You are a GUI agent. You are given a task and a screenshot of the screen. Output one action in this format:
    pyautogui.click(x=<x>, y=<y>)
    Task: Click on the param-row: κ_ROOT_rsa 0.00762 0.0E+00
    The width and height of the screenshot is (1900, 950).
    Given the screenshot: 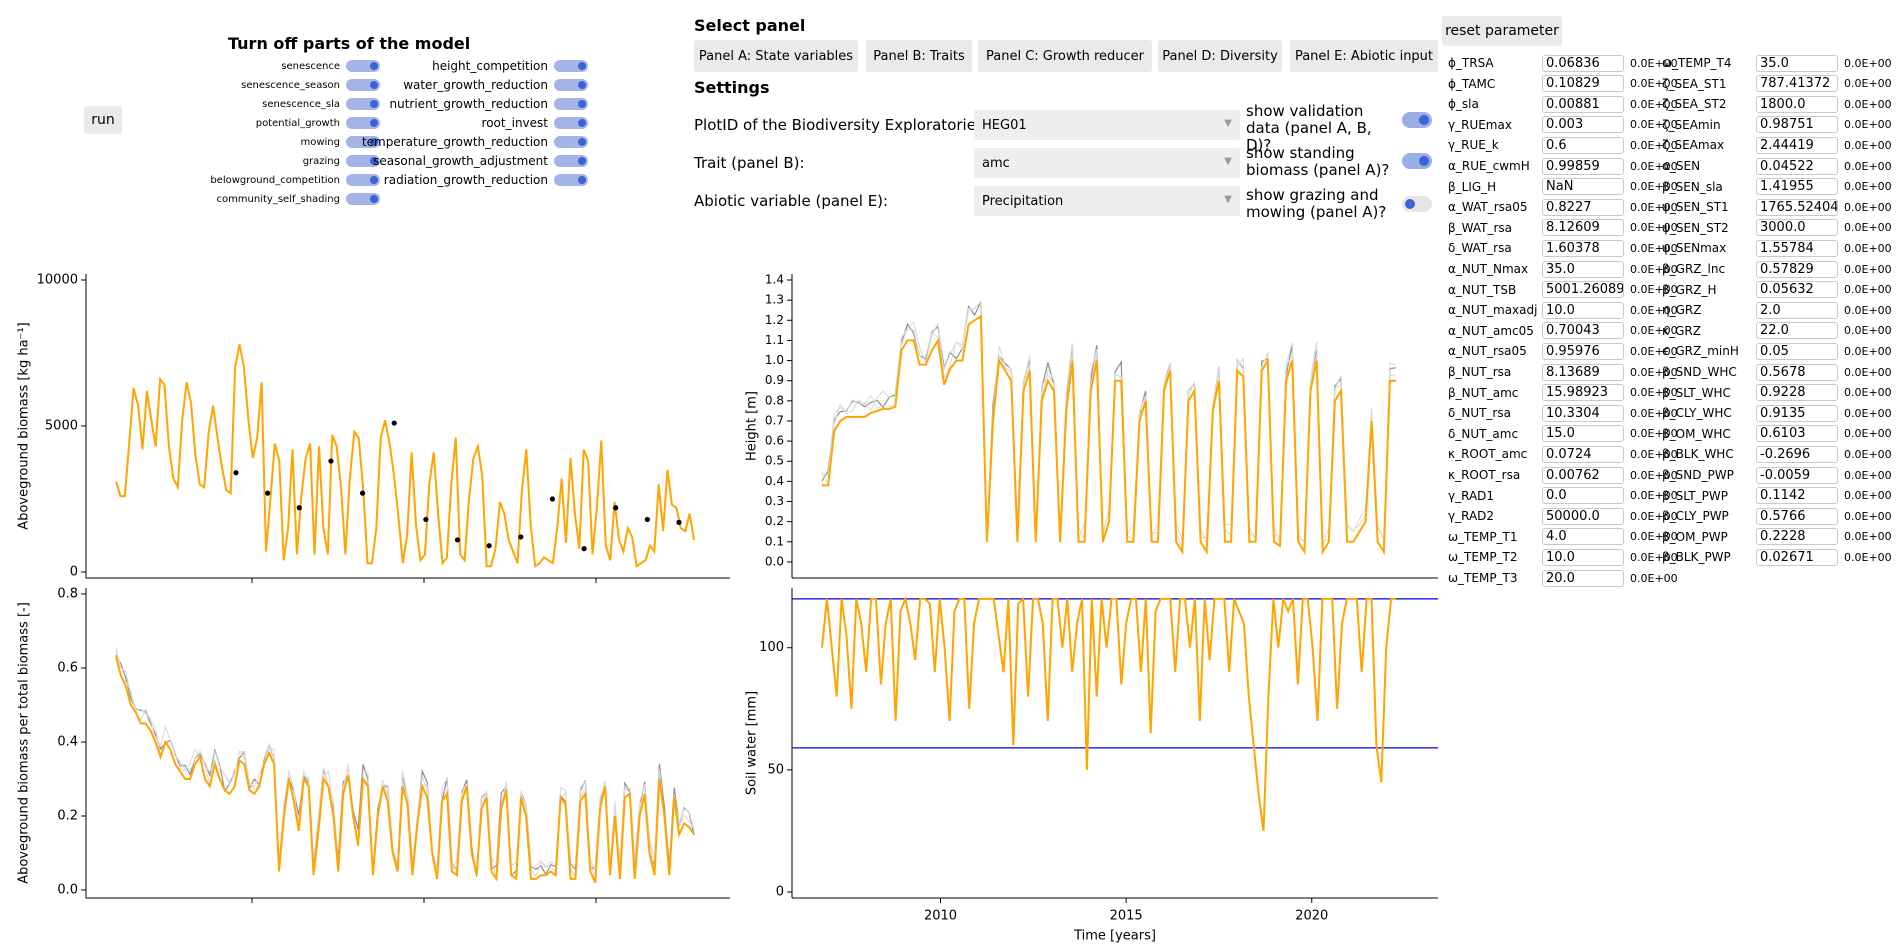 What is the action you would take?
    pyautogui.click(x=1563, y=475)
    